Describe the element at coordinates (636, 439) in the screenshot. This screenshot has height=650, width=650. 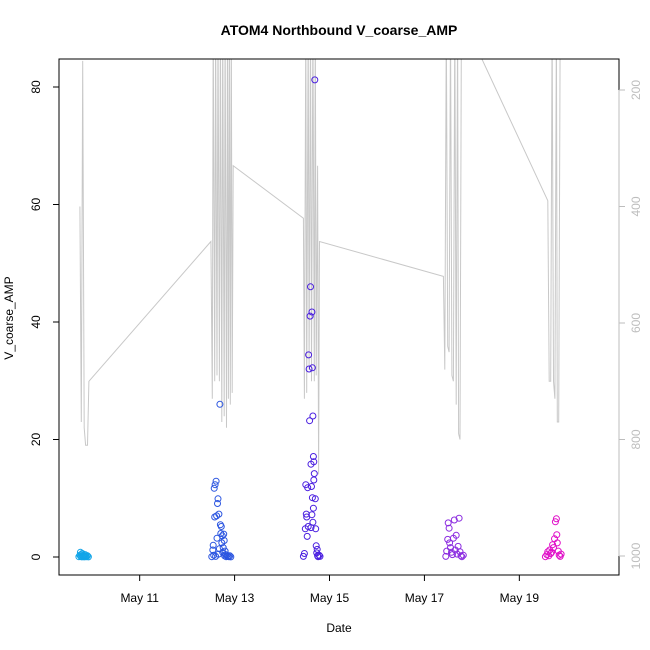
I see `y2-tick-label: 800` at that location.